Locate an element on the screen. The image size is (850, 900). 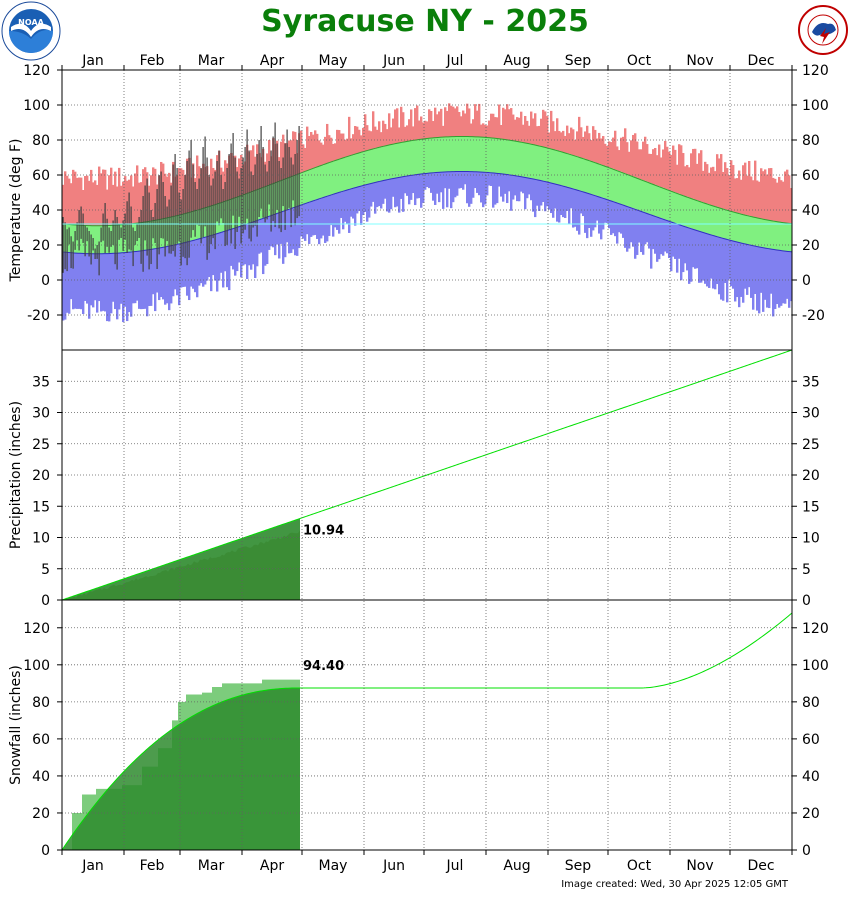
month-label-top: Nov is located at coordinates (699, 61).